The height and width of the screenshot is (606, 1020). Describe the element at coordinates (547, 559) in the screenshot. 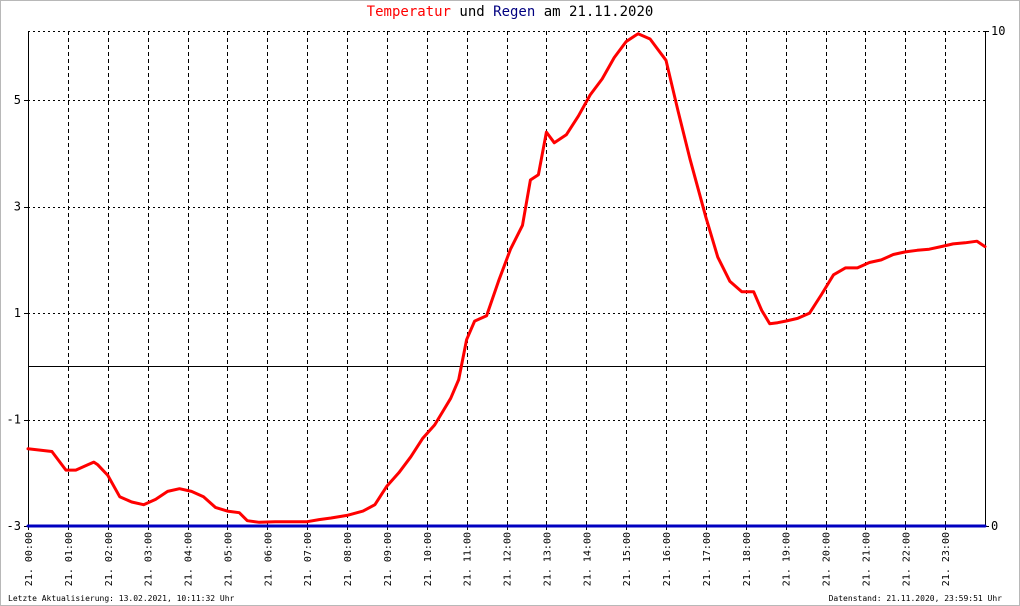

I see `x-tick-label: 21. 13:00` at that location.